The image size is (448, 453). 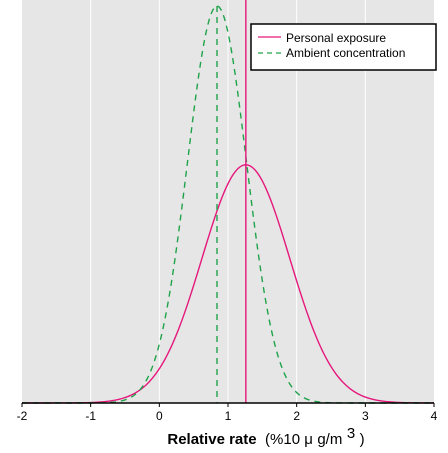 What do you see at coordinates (434, 416) in the screenshot?
I see `x-tick-label-6: 4` at bounding box center [434, 416].